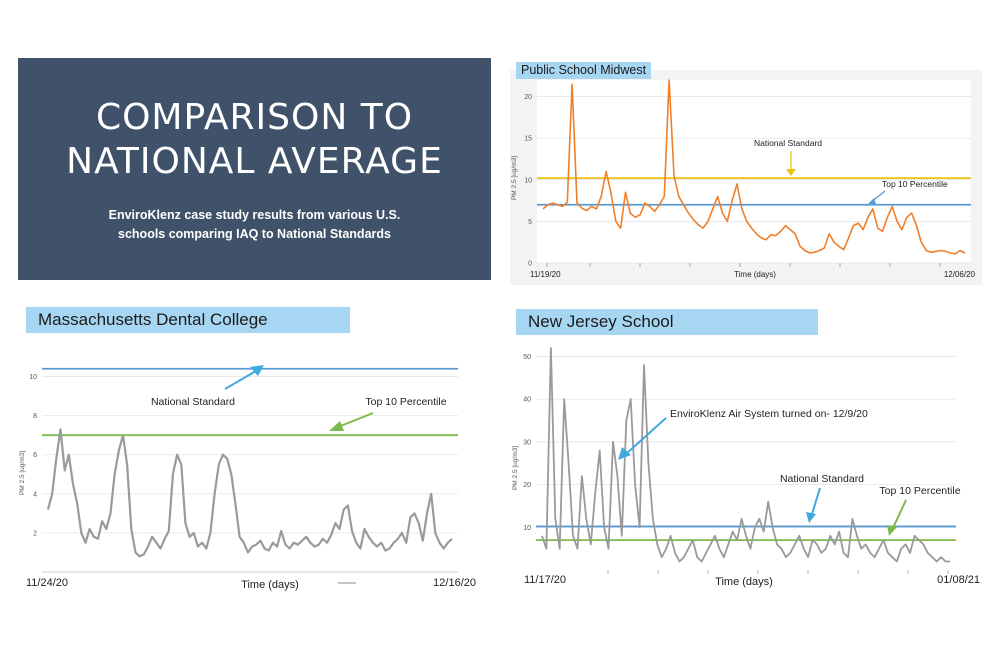  What do you see at coordinates (530, 222) in the screenshot?
I see `y-tick-label: 5` at bounding box center [530, 222].